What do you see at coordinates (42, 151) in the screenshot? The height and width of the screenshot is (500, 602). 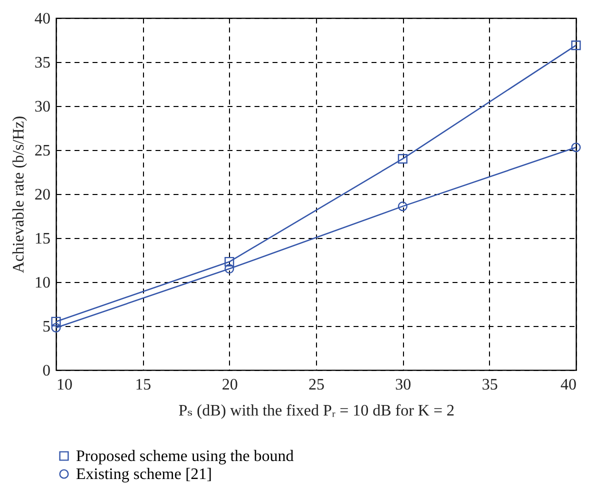 I see `y-tick-label: 25` at bounding box center [42, 151].